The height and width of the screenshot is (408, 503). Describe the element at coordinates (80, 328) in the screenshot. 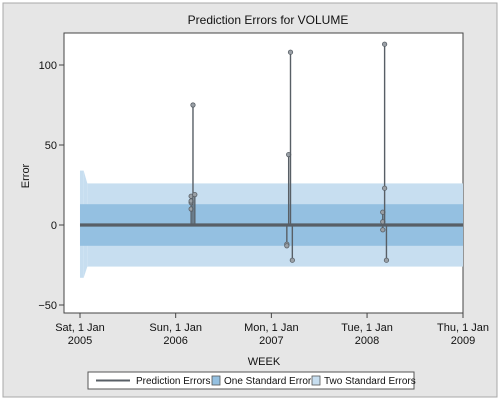

I see `x-tick-label: Sat, 1 Jan` at that location.